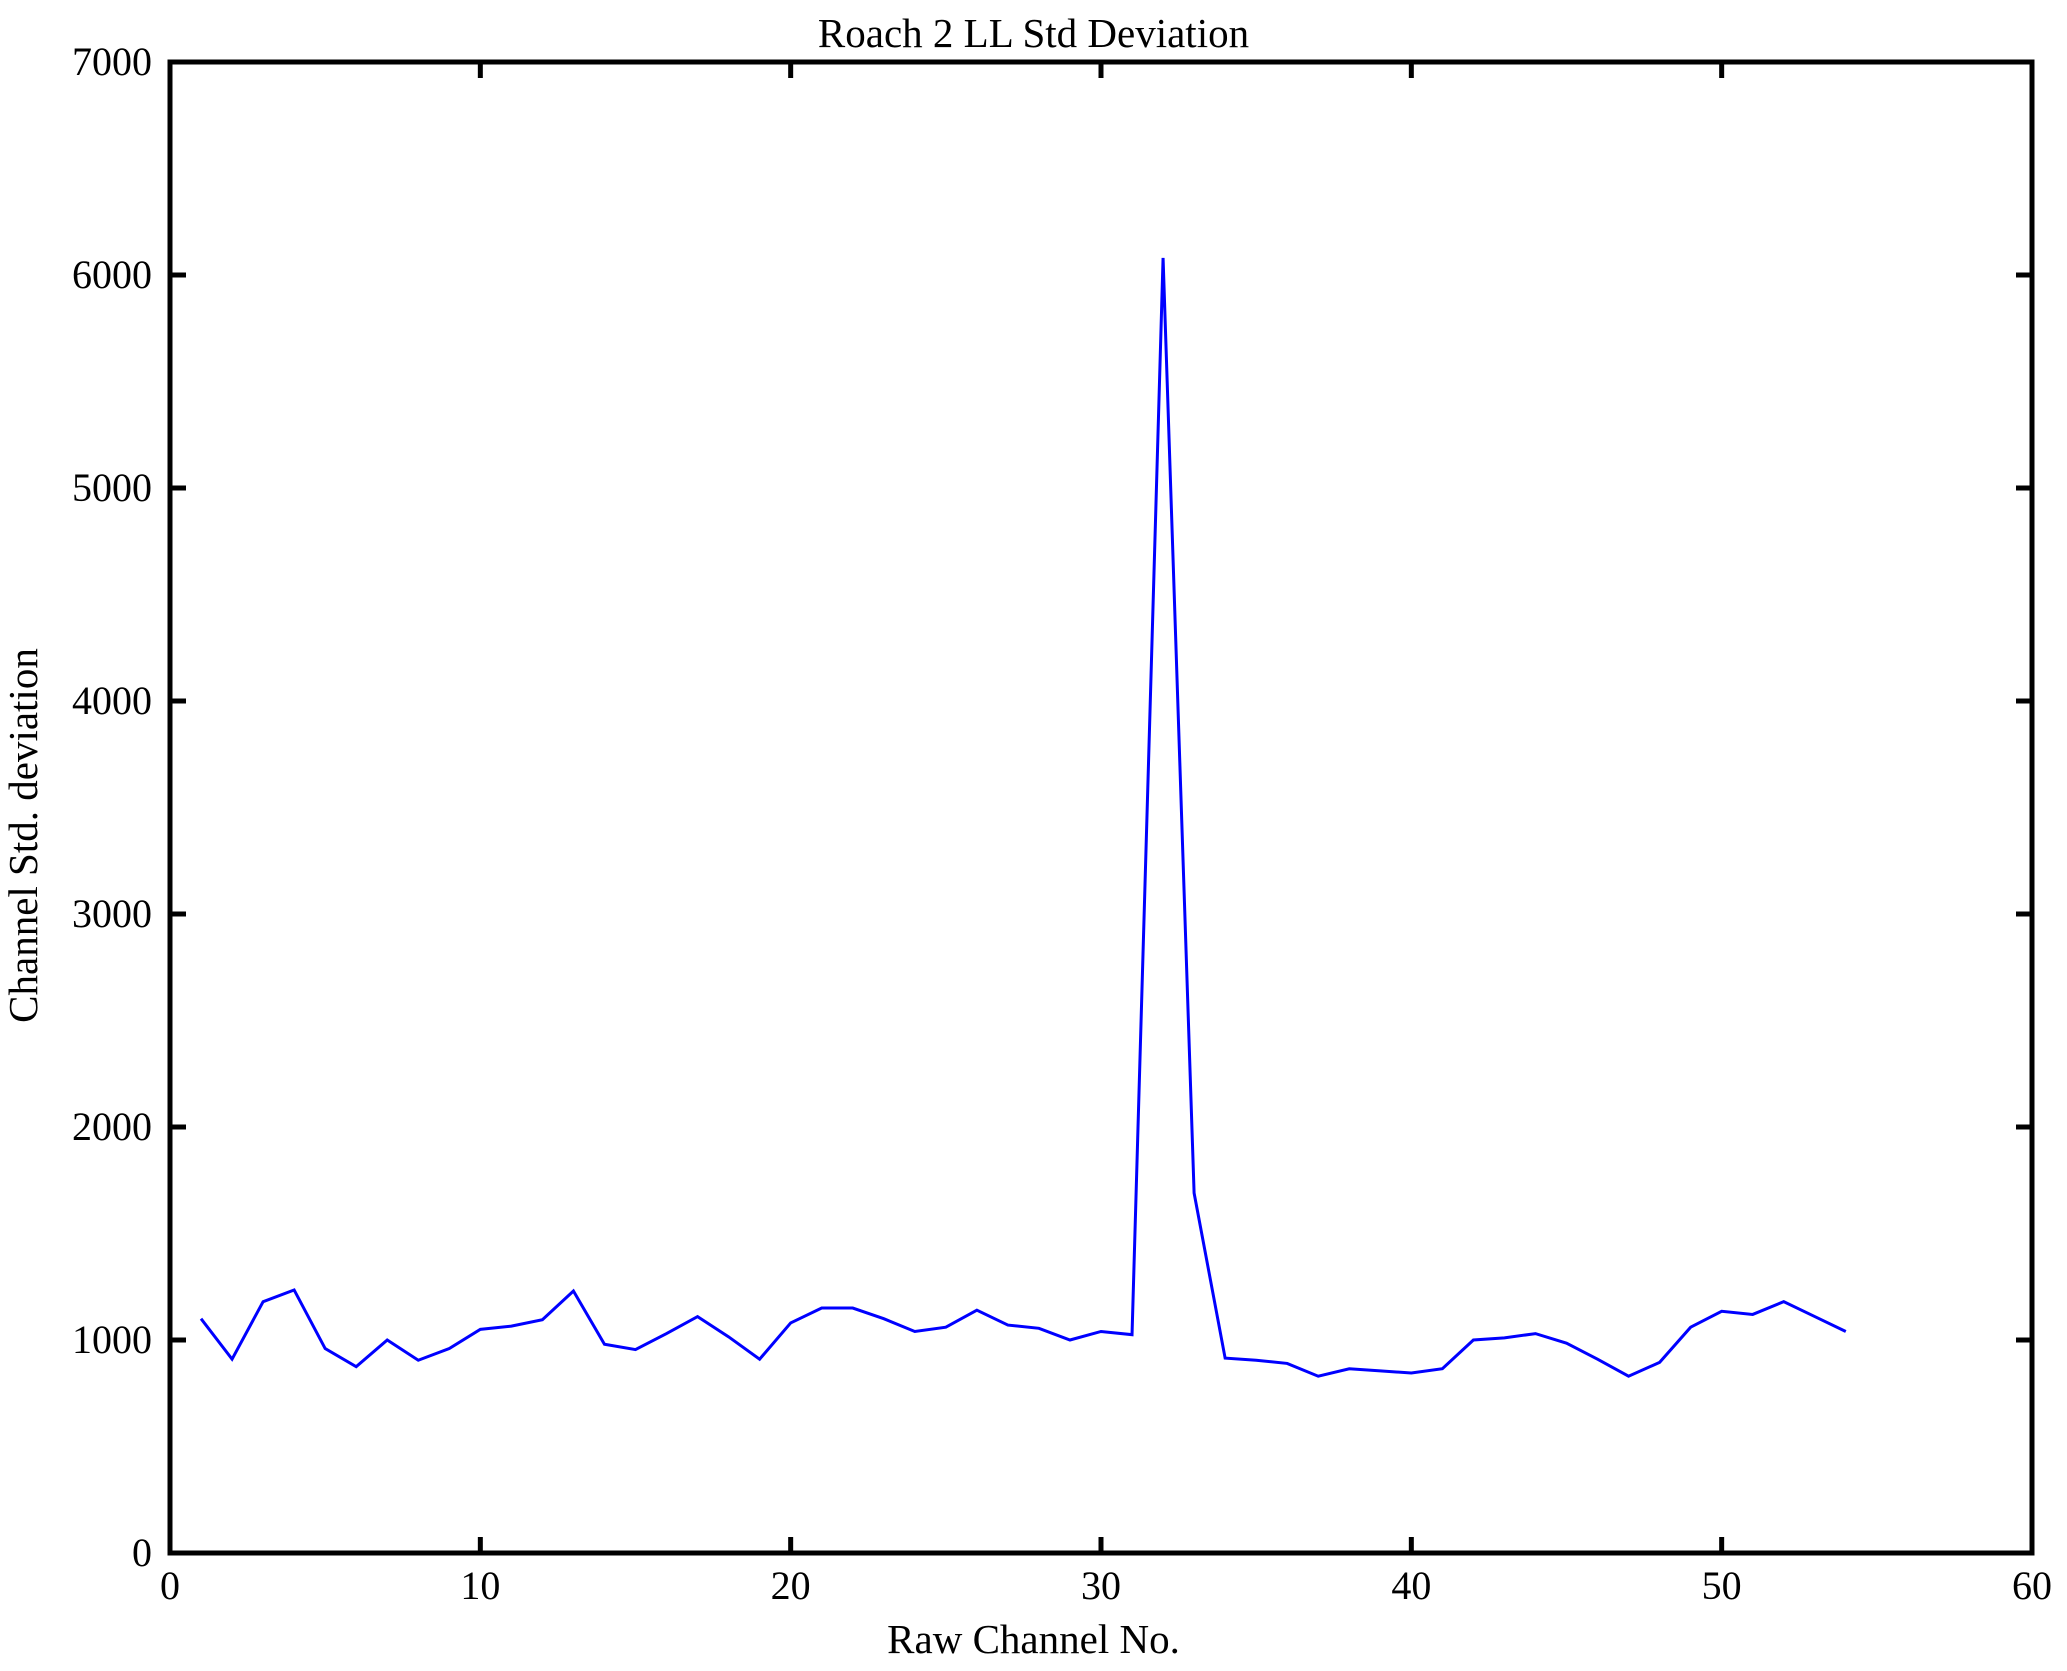  Describe the element at coordinates (2032, 1585) in the screenshot. I see `x-tick-label: 60` at that location.